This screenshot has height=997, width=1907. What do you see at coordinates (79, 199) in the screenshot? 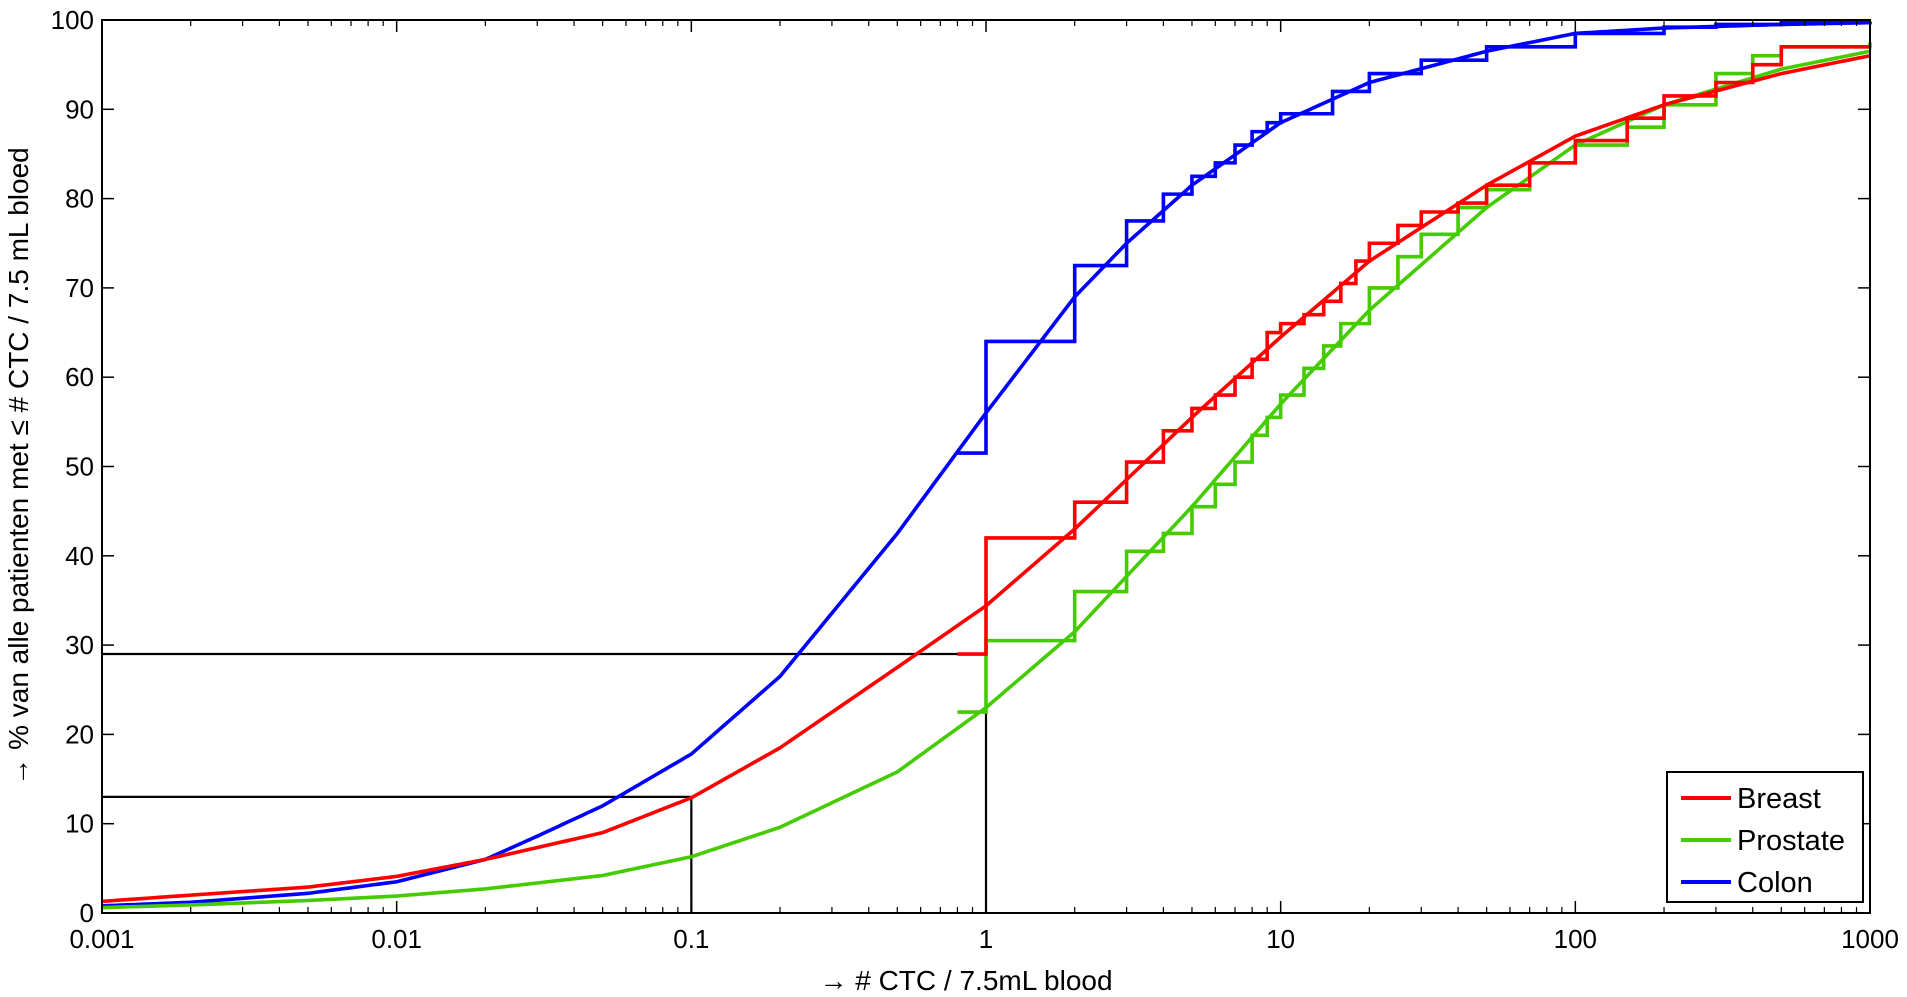
I see `y-tick-label: 80` at bounding box center [79, 199].